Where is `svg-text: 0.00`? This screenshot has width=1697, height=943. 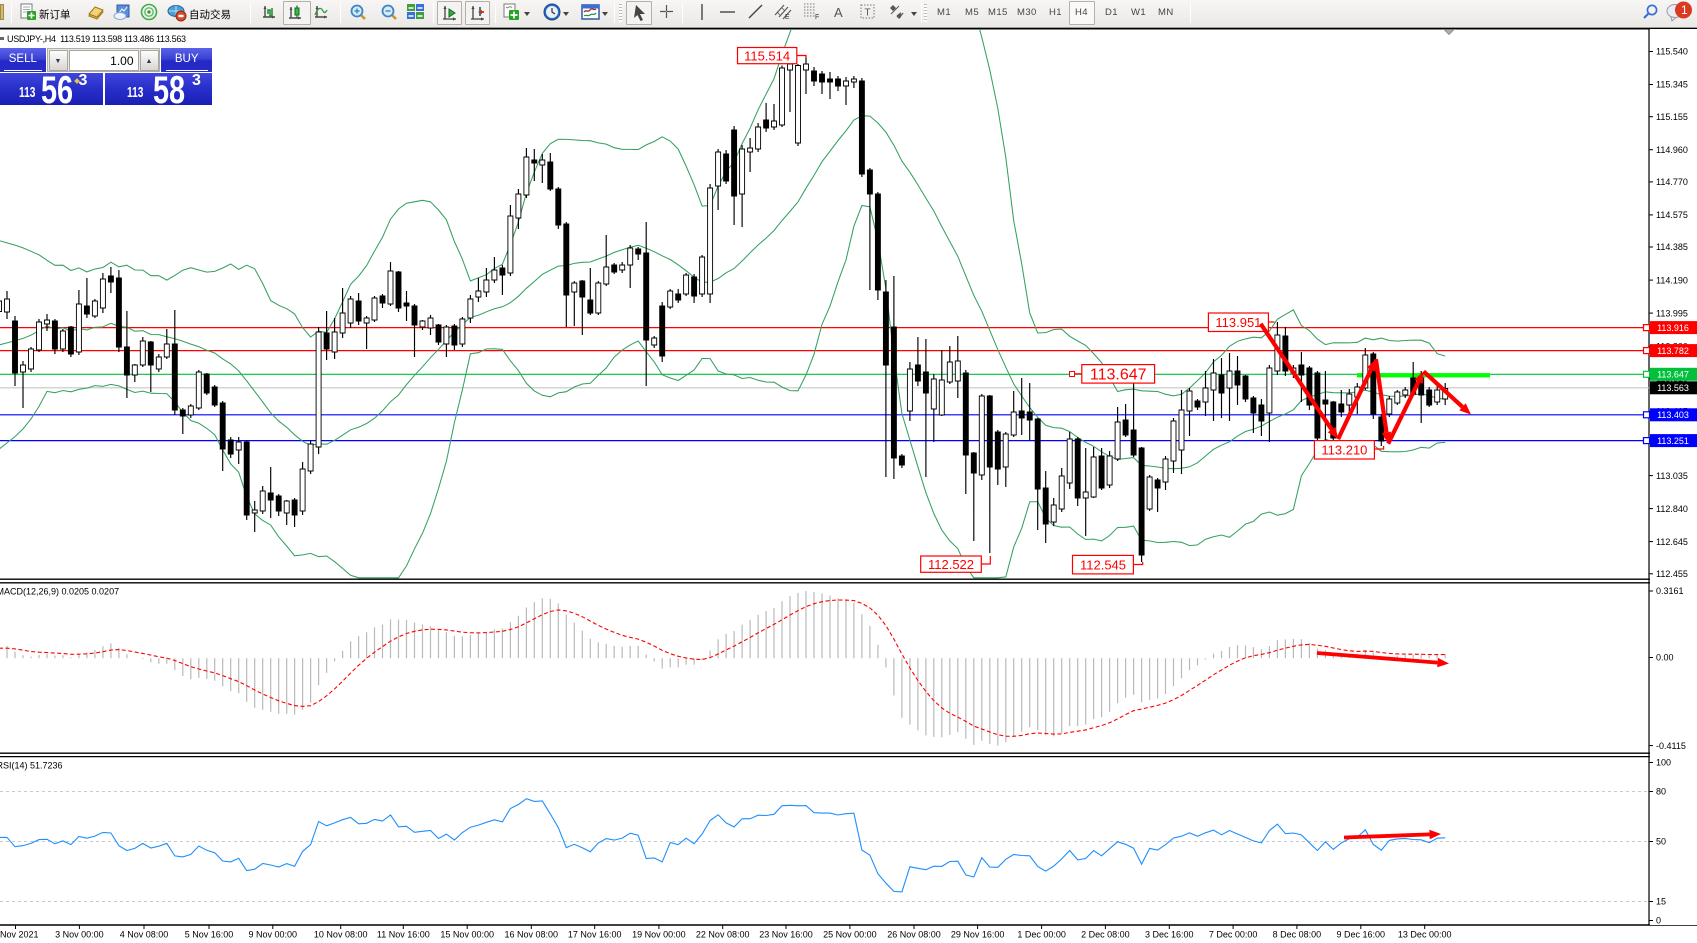 svg-text: 0.00 is located at coordinates (1665, 658).